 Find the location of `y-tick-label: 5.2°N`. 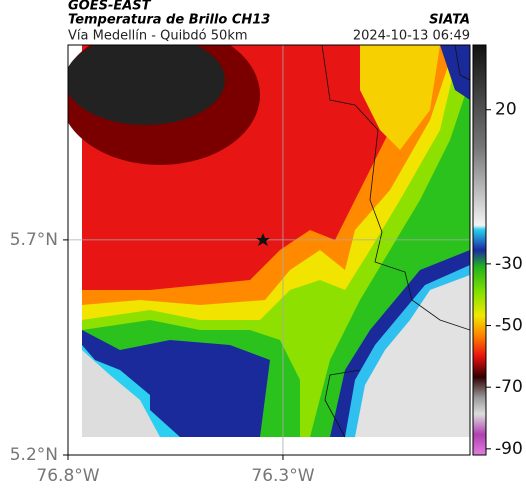

y-tick-label: 5.2°N is located at coordinates (34, 455).